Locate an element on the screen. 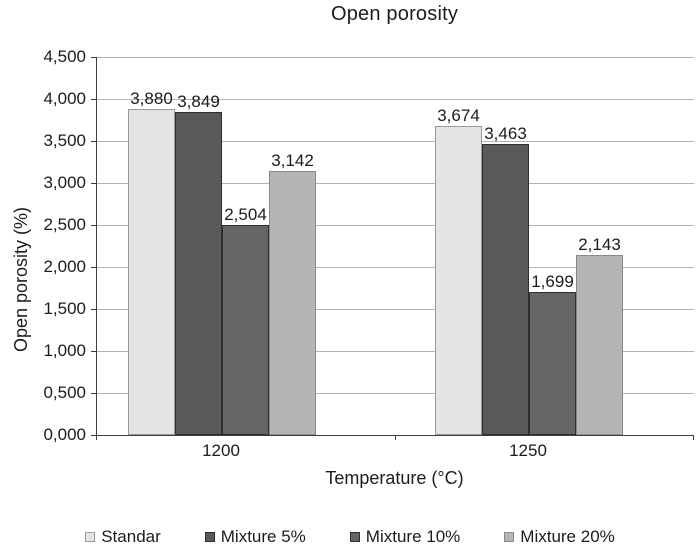  y-tick-label: 2,000 is located at coordinates (64, 266).